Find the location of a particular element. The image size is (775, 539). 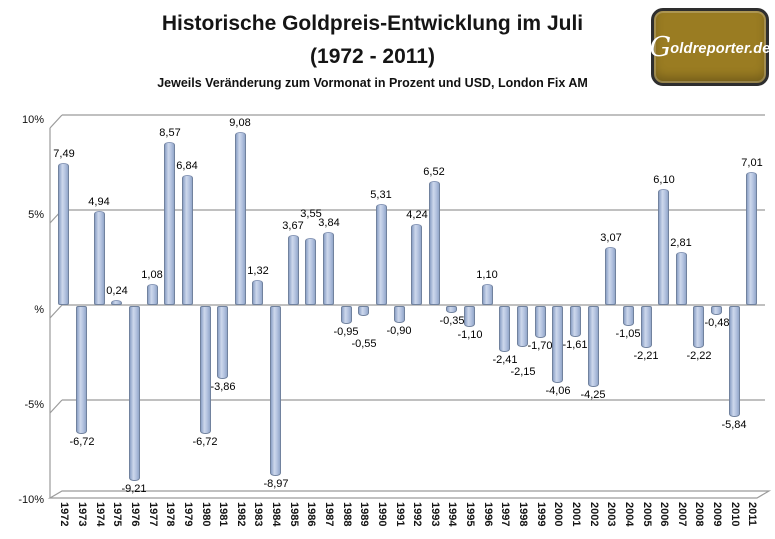

x-tick-label: 1980 is located at coordinates (206, 514).